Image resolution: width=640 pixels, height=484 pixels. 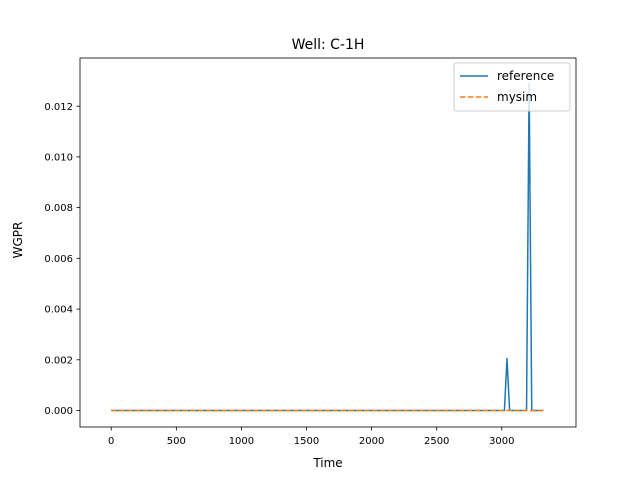 What do you see at coordinates (525, 76) in the screenshot?
I see `legend-label: reference` at bounding box center [525, 76].